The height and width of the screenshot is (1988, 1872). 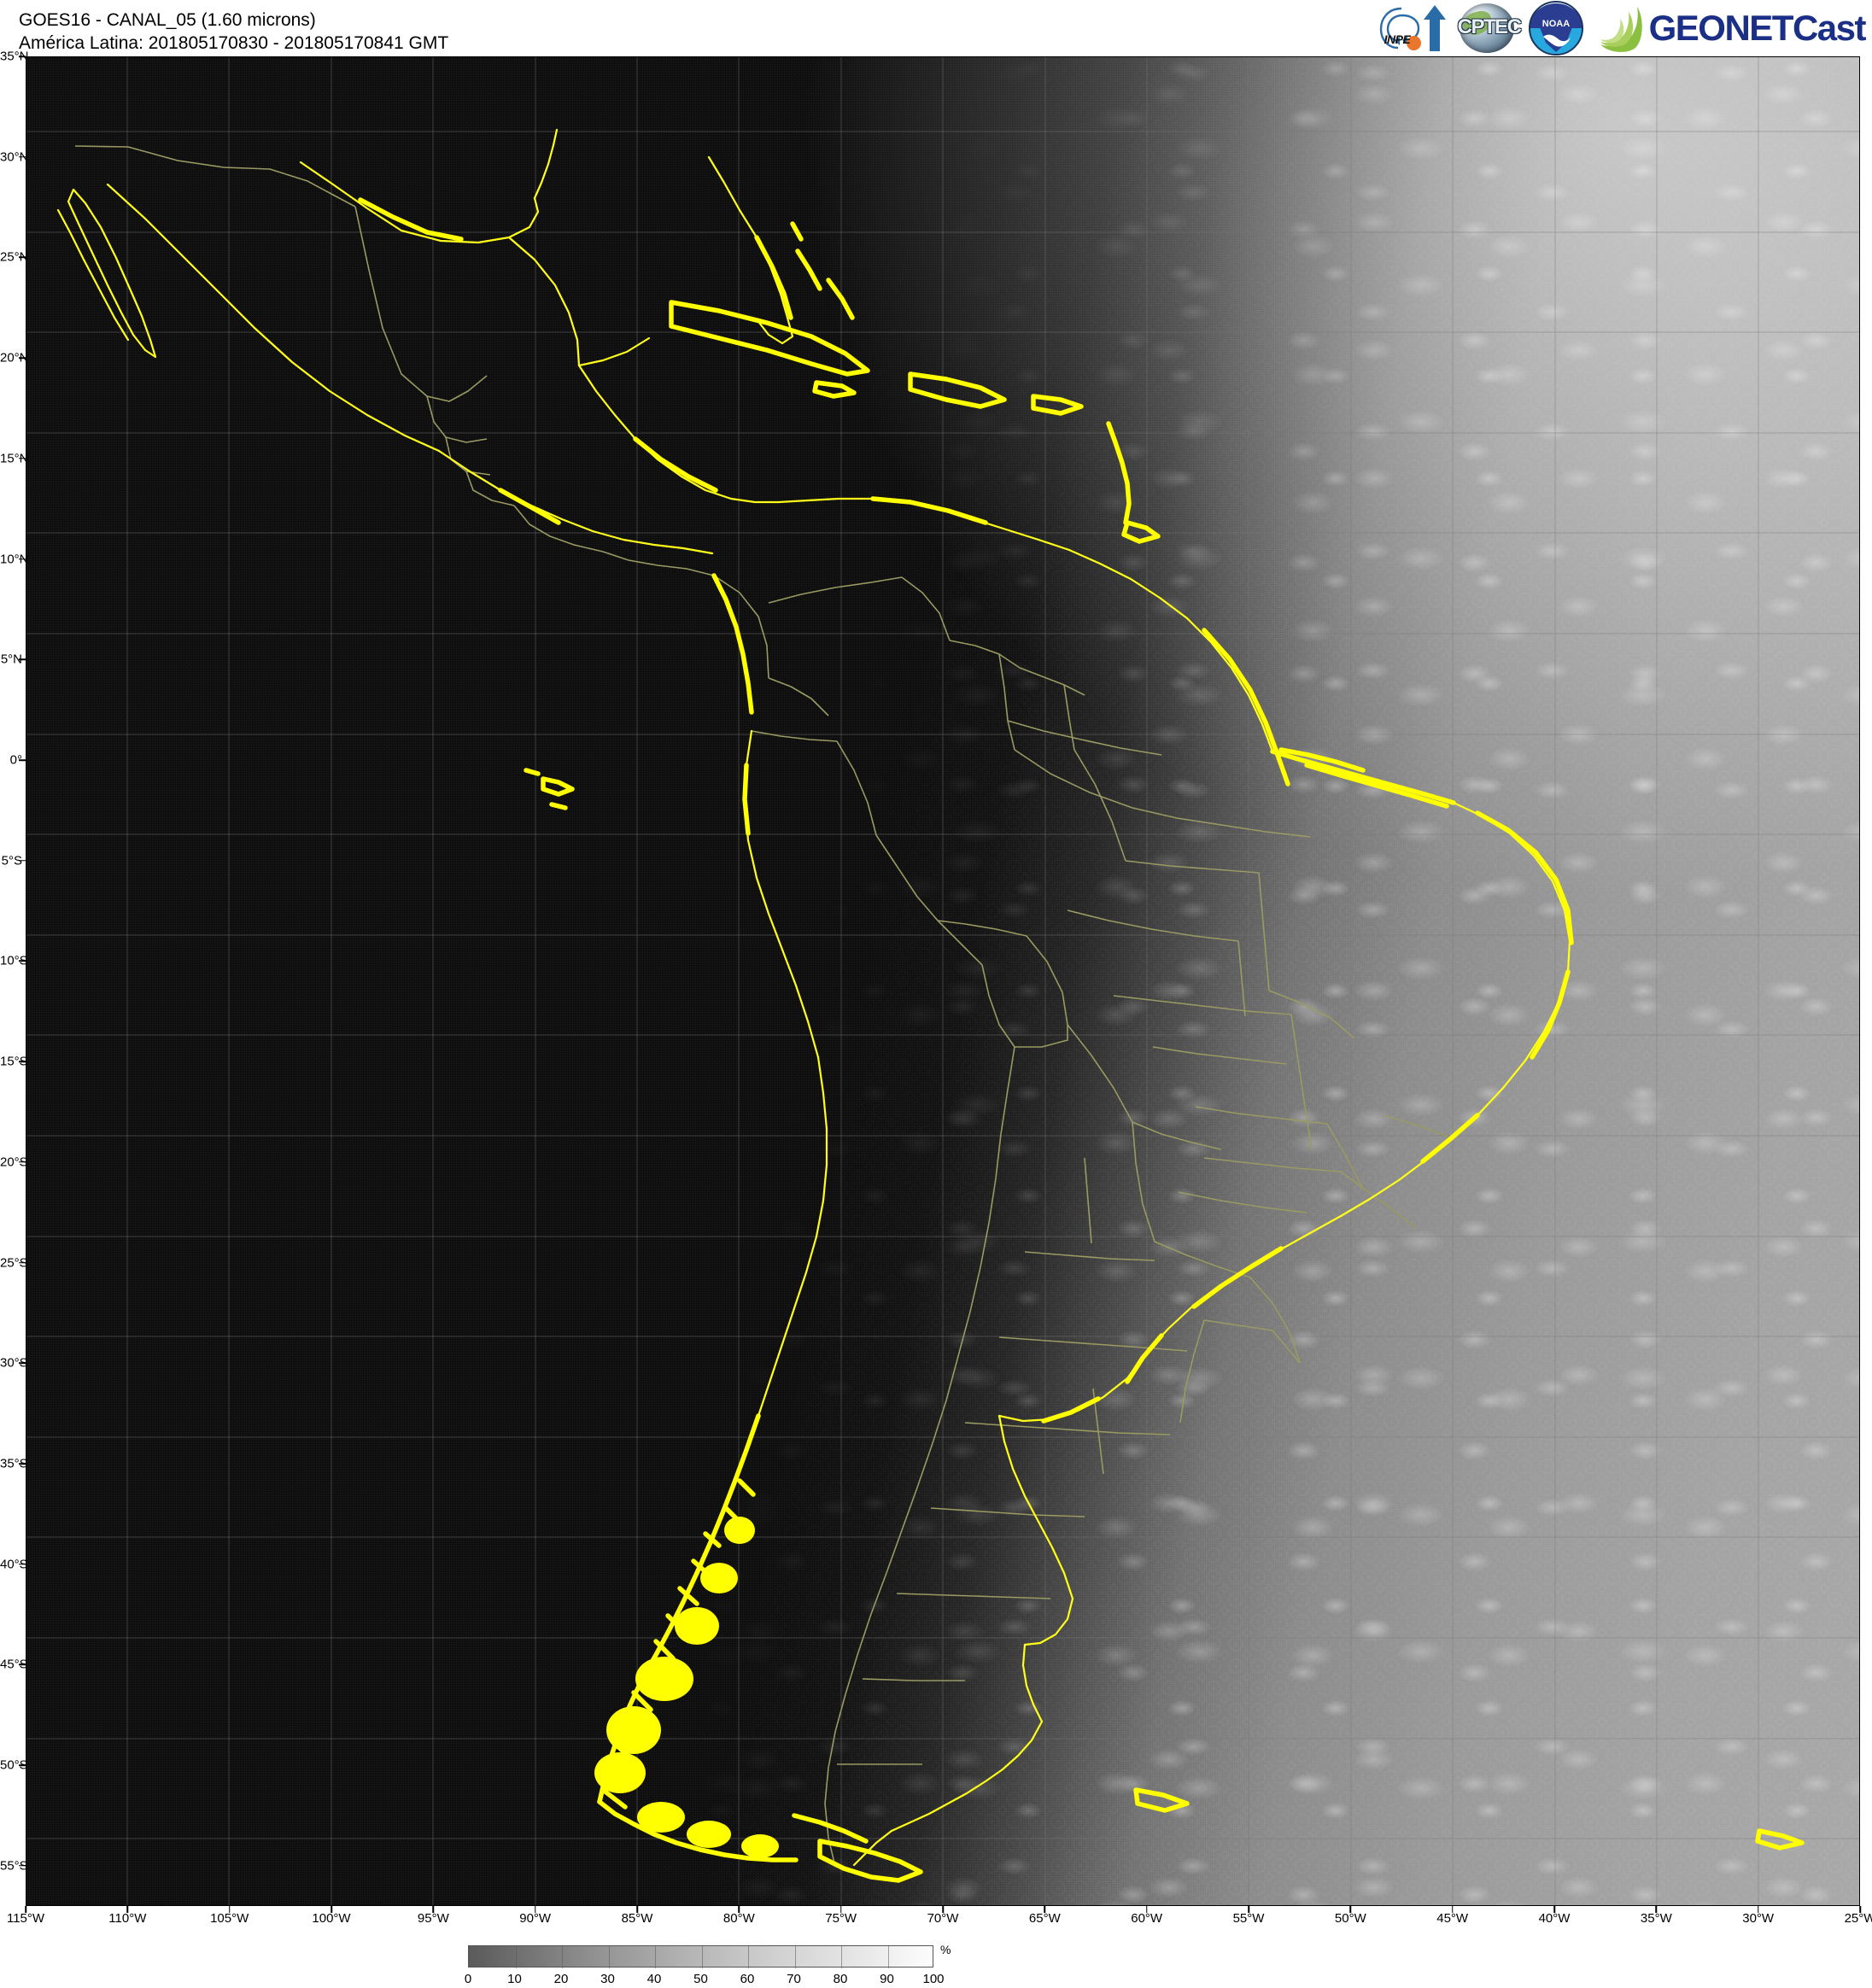 I want to click on lat-tick-label: 30°N, so click(x=14, y=157).